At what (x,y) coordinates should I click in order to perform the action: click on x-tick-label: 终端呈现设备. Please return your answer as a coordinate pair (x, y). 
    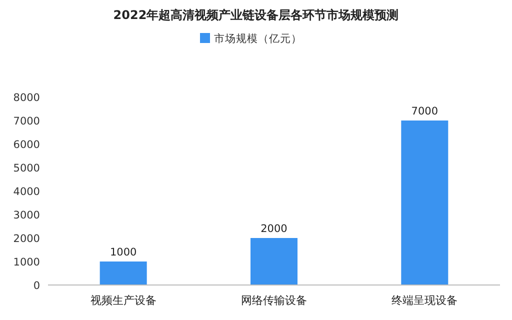
    Looking at the image, I should click on (425, 300).